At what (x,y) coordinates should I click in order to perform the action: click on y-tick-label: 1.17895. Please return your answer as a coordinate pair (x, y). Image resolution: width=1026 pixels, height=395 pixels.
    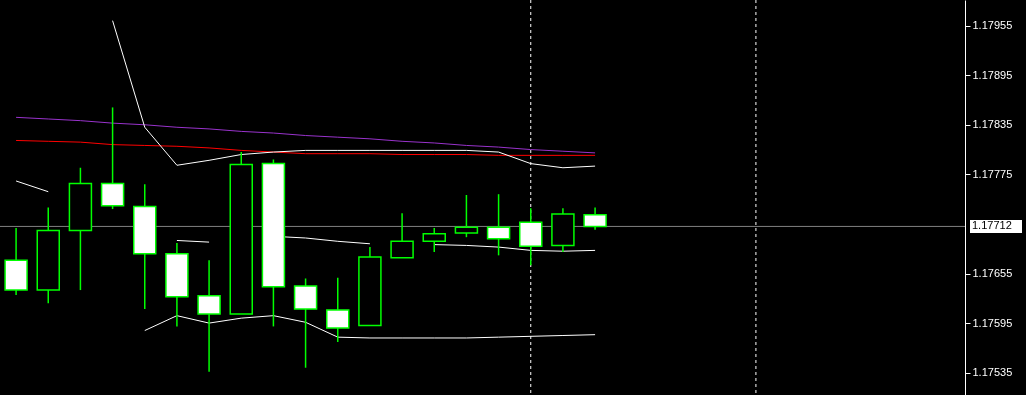
    Looking at the image, I should click on (992, 74).